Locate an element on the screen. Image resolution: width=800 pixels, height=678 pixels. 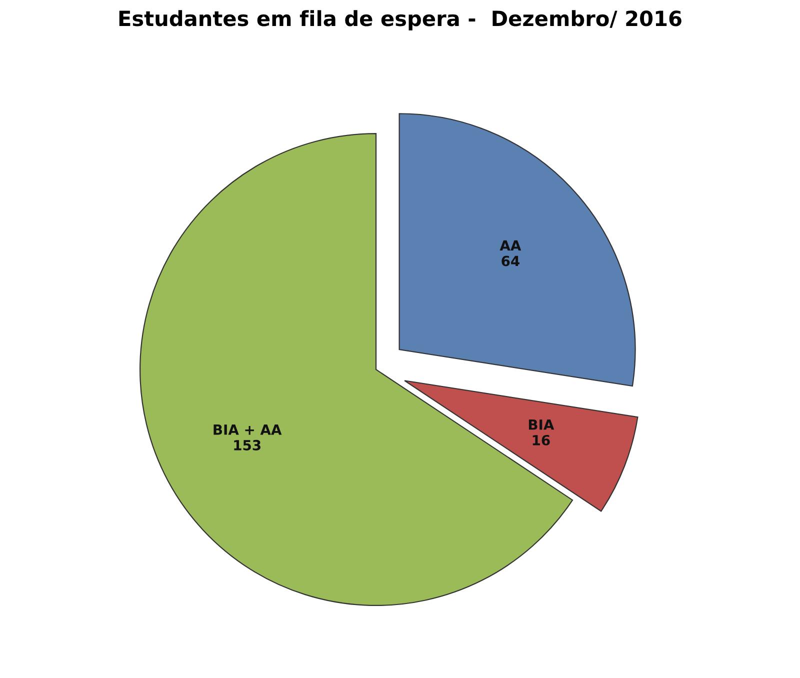
slice-label: AA is located at coordinates (511, 245).